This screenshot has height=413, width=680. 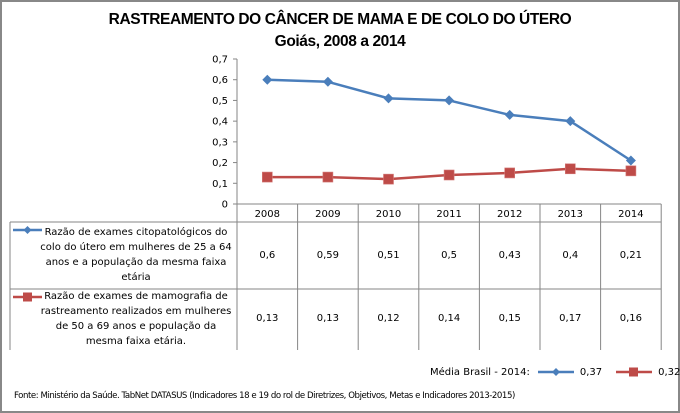 I want to click on legend-line: anos e a população da mesma faixa, so click(x=136, y=262).